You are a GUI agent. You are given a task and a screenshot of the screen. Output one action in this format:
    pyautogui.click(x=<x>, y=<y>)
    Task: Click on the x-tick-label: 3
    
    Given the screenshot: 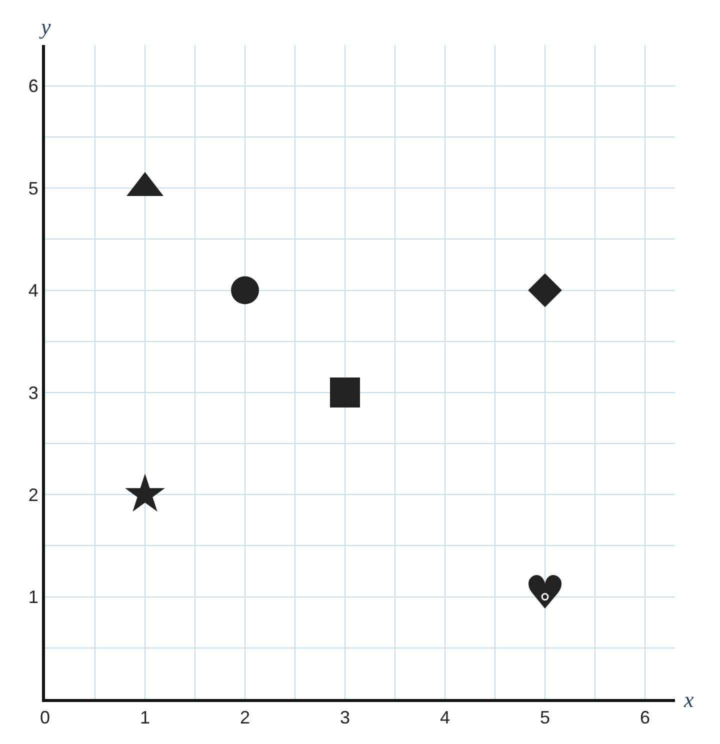 What is the action you would take?
    pyautogui.click(x=345, y=718)
    